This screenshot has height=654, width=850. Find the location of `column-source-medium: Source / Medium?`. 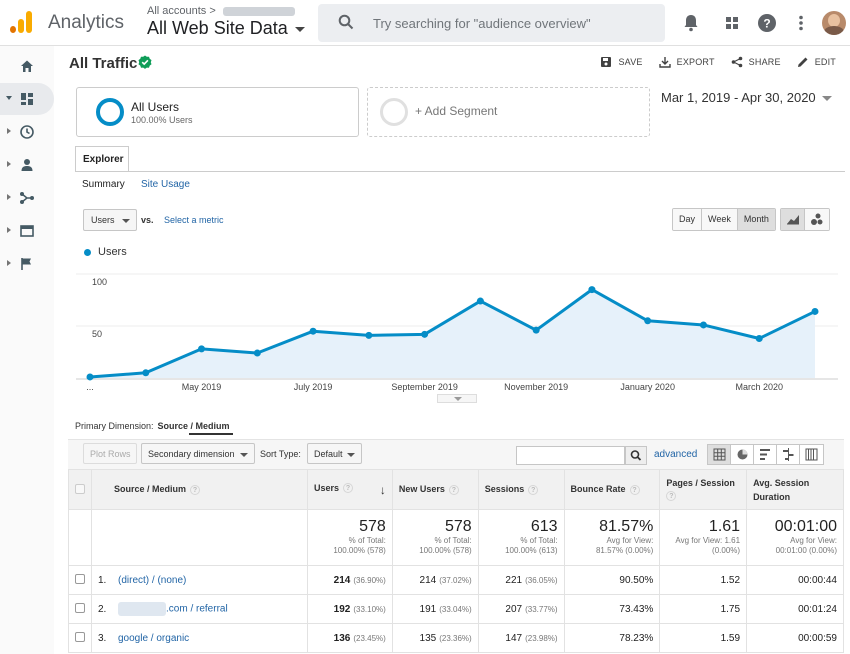

column-source-medium: Source / Medium? is located at coordinates (199, 489).